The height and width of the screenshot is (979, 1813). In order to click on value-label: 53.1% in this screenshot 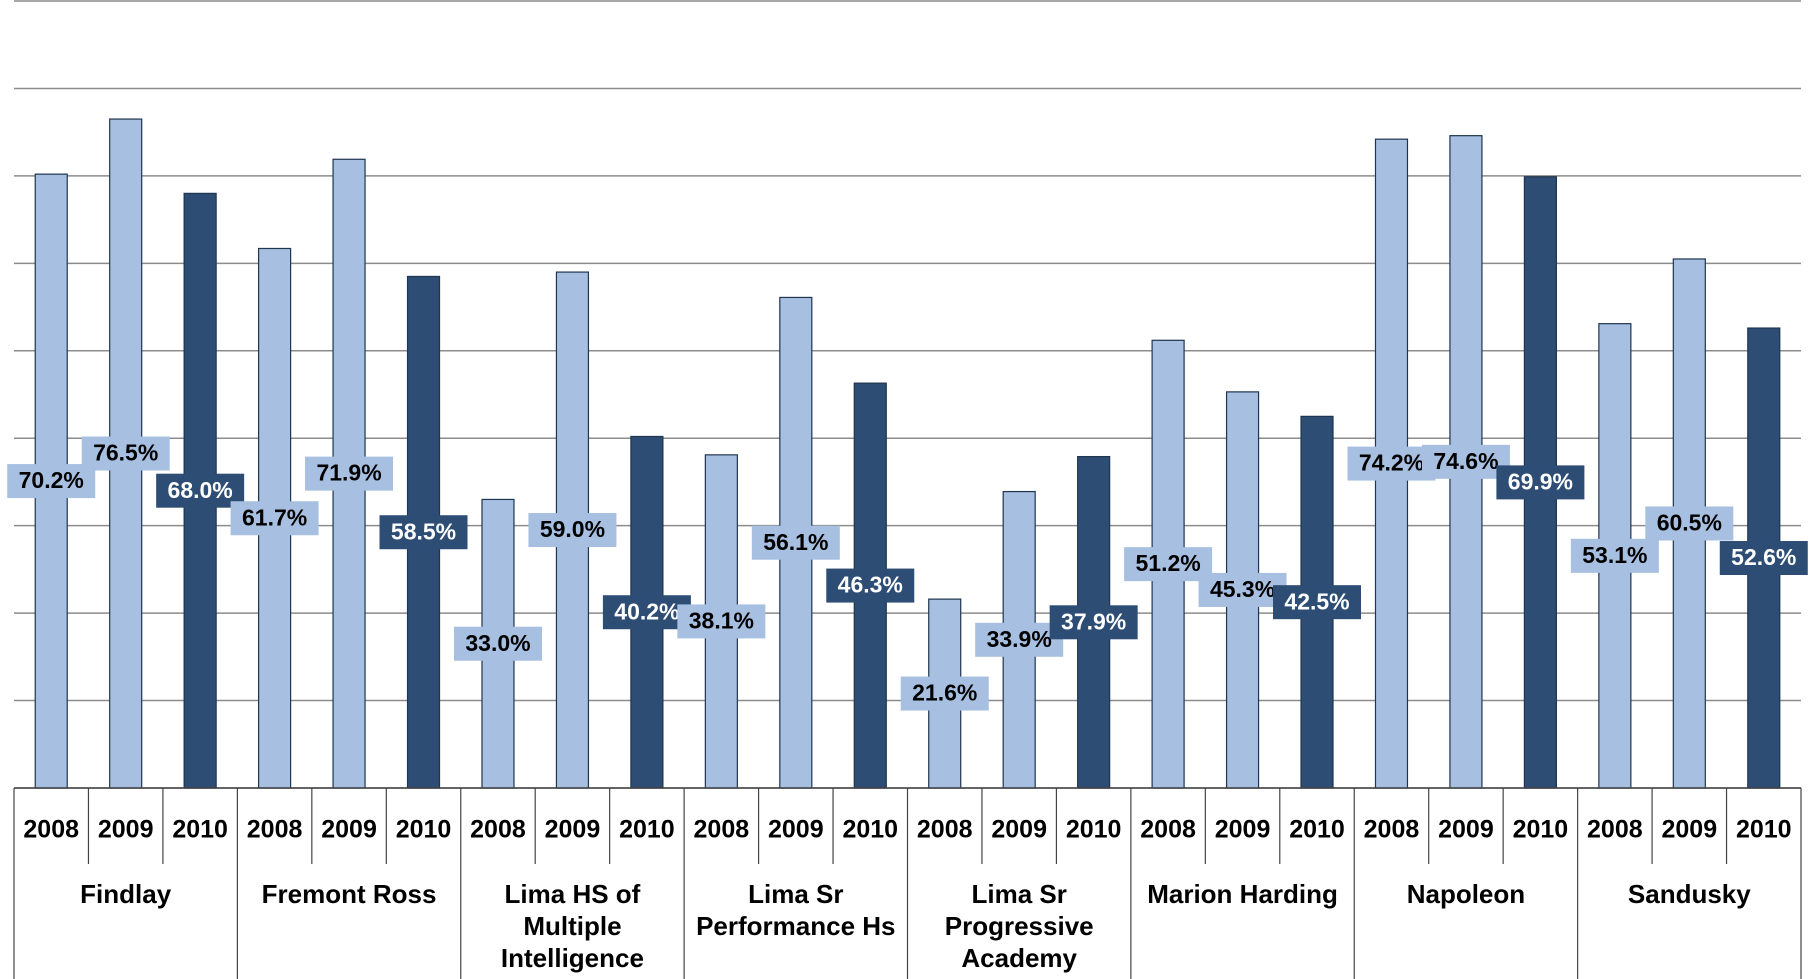, I will do `click(1614, 555)`.